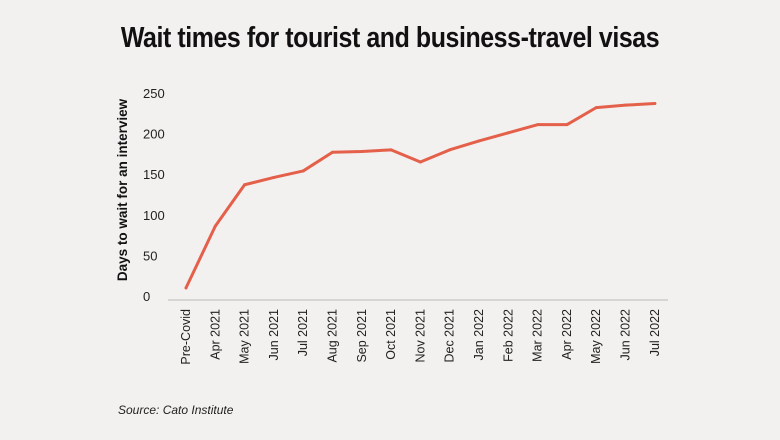  What do you see at coordinates (596, 336) in the screenshot?
I see `x-tick-label: May 2022` at bounding box center [596, 336].